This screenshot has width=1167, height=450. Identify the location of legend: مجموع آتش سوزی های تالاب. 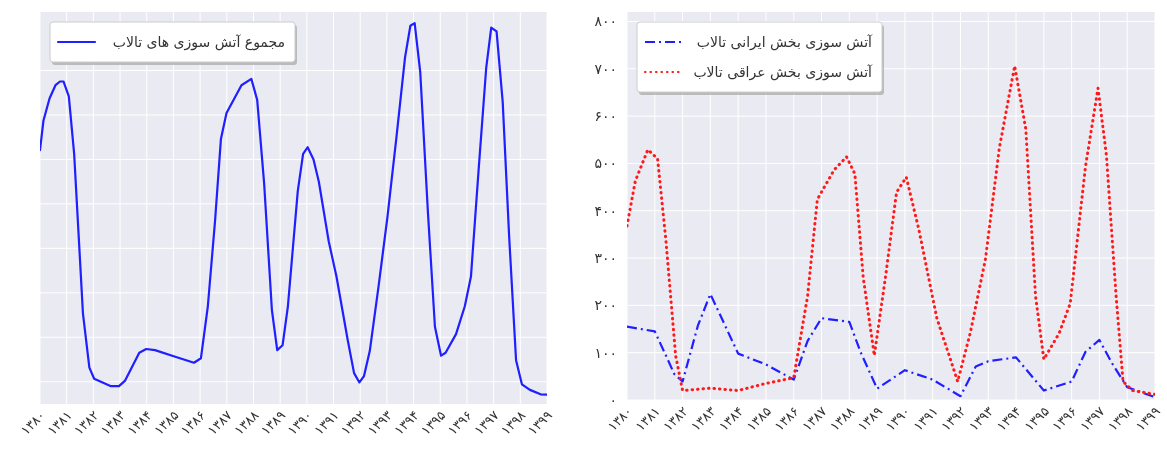
(173, 43).